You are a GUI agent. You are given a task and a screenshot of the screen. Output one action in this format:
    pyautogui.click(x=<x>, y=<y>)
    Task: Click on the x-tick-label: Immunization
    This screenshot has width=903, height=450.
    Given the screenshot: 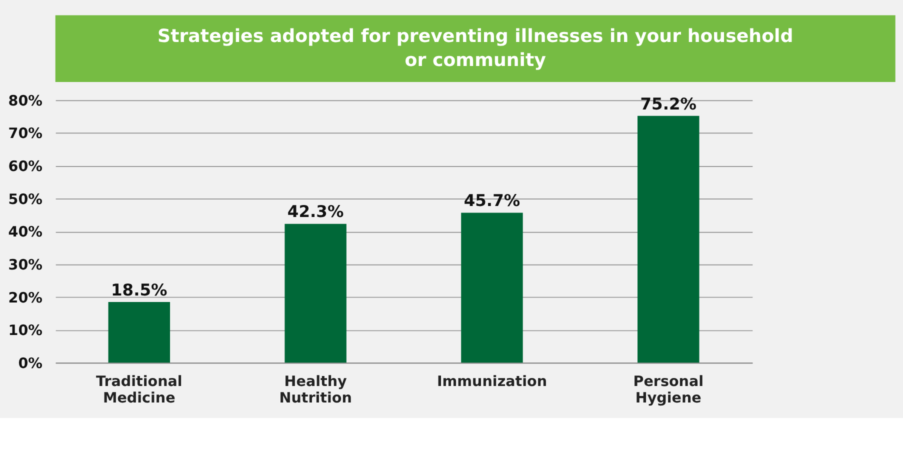 What is the action you would take?
    pyautogui.click(x=492, y=382)
    